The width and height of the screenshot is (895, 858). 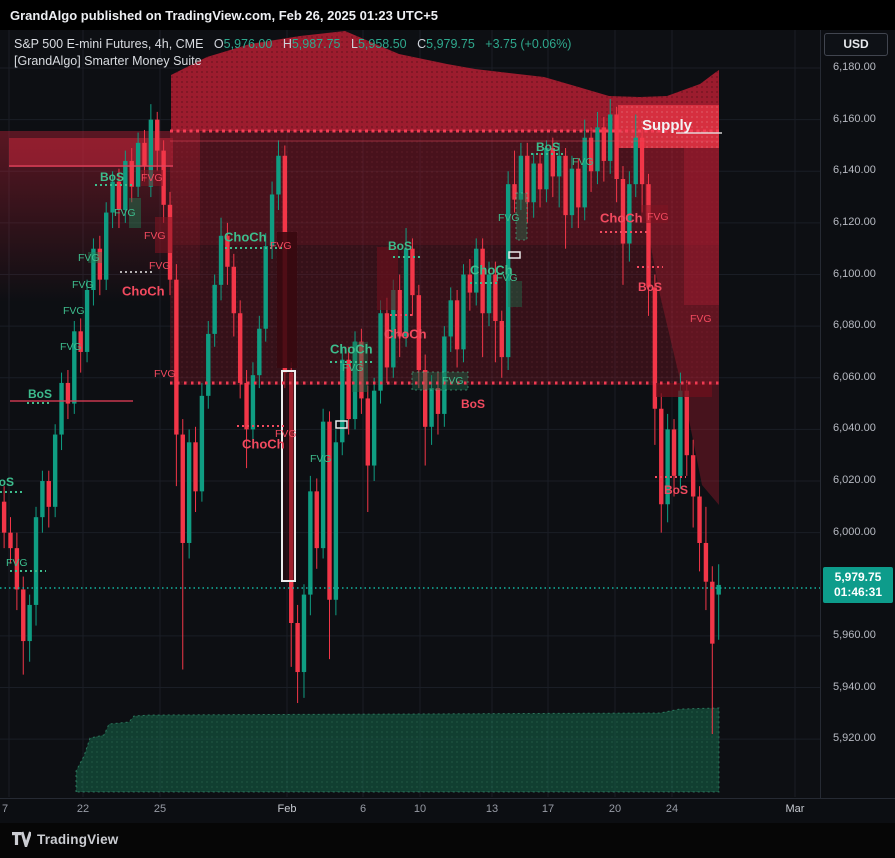 What do you see at coordinates (858, 591) in the screenshot?
I see `bar-countdown: 01:46:31` at bounding box center [858, 591].